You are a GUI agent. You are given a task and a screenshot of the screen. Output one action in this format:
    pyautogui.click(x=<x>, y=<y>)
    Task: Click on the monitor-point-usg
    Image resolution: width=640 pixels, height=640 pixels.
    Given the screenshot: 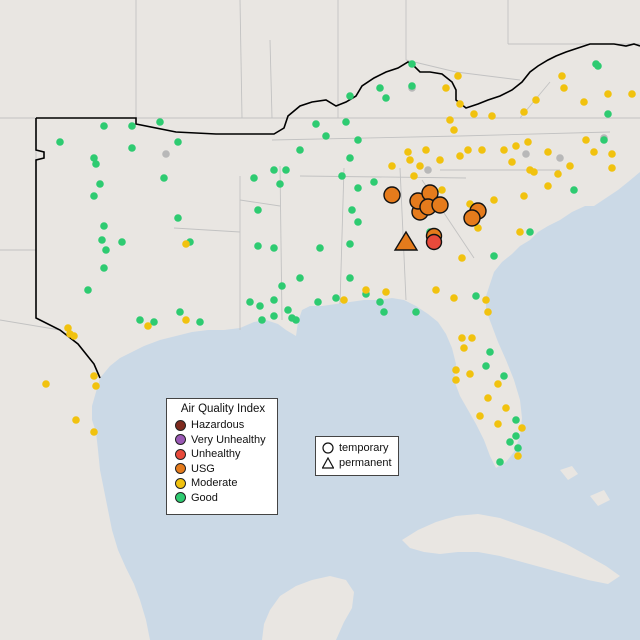 What is the action you would take?
    pyautogui.click(x=392, y=195)
    